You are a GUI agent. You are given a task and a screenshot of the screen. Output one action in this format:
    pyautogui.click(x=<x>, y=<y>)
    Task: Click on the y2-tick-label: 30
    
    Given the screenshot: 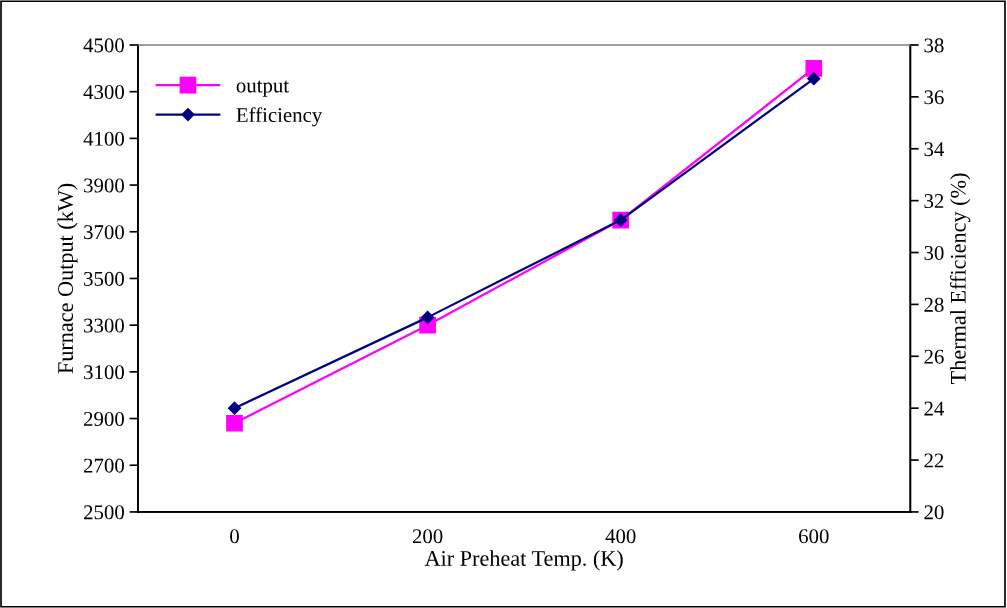 What is the action you would take?
    pyautogui.click(x=934, y=252)
    